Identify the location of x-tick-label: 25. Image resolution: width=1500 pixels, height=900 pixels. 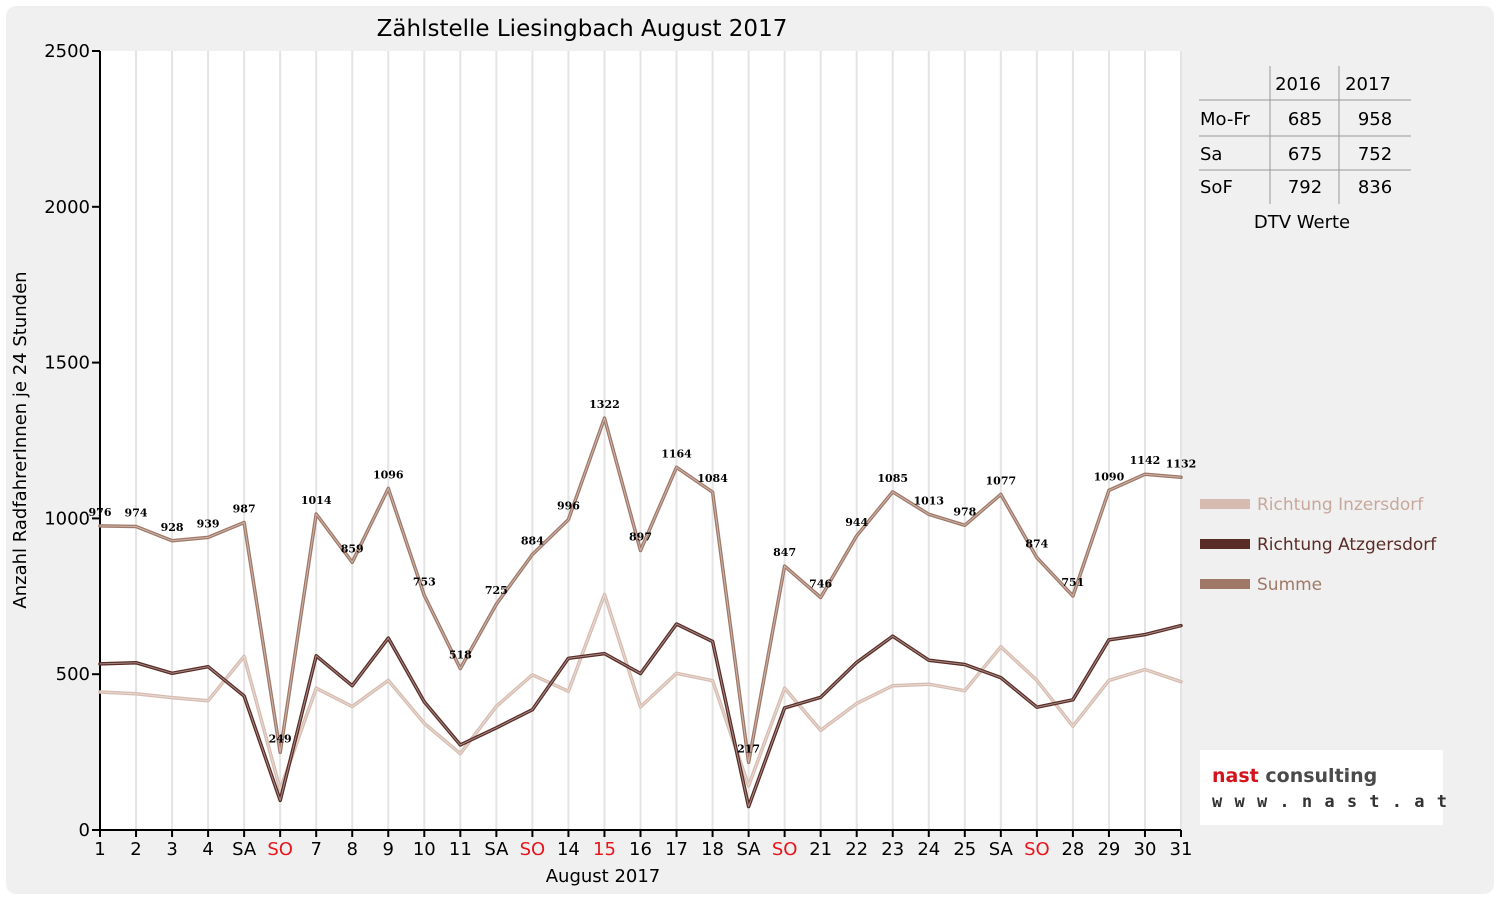
(964, 849).